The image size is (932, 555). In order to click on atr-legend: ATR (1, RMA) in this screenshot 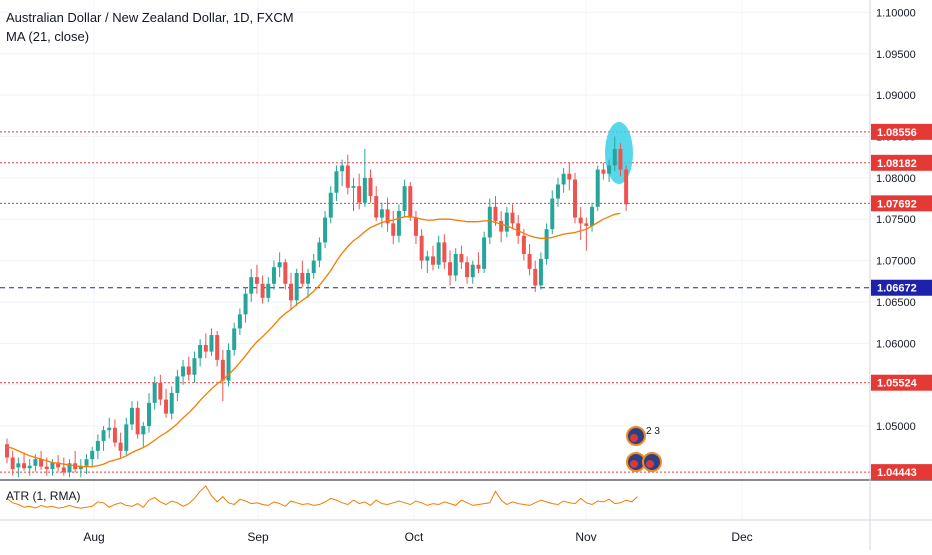, I will do `click(43, 496)`.